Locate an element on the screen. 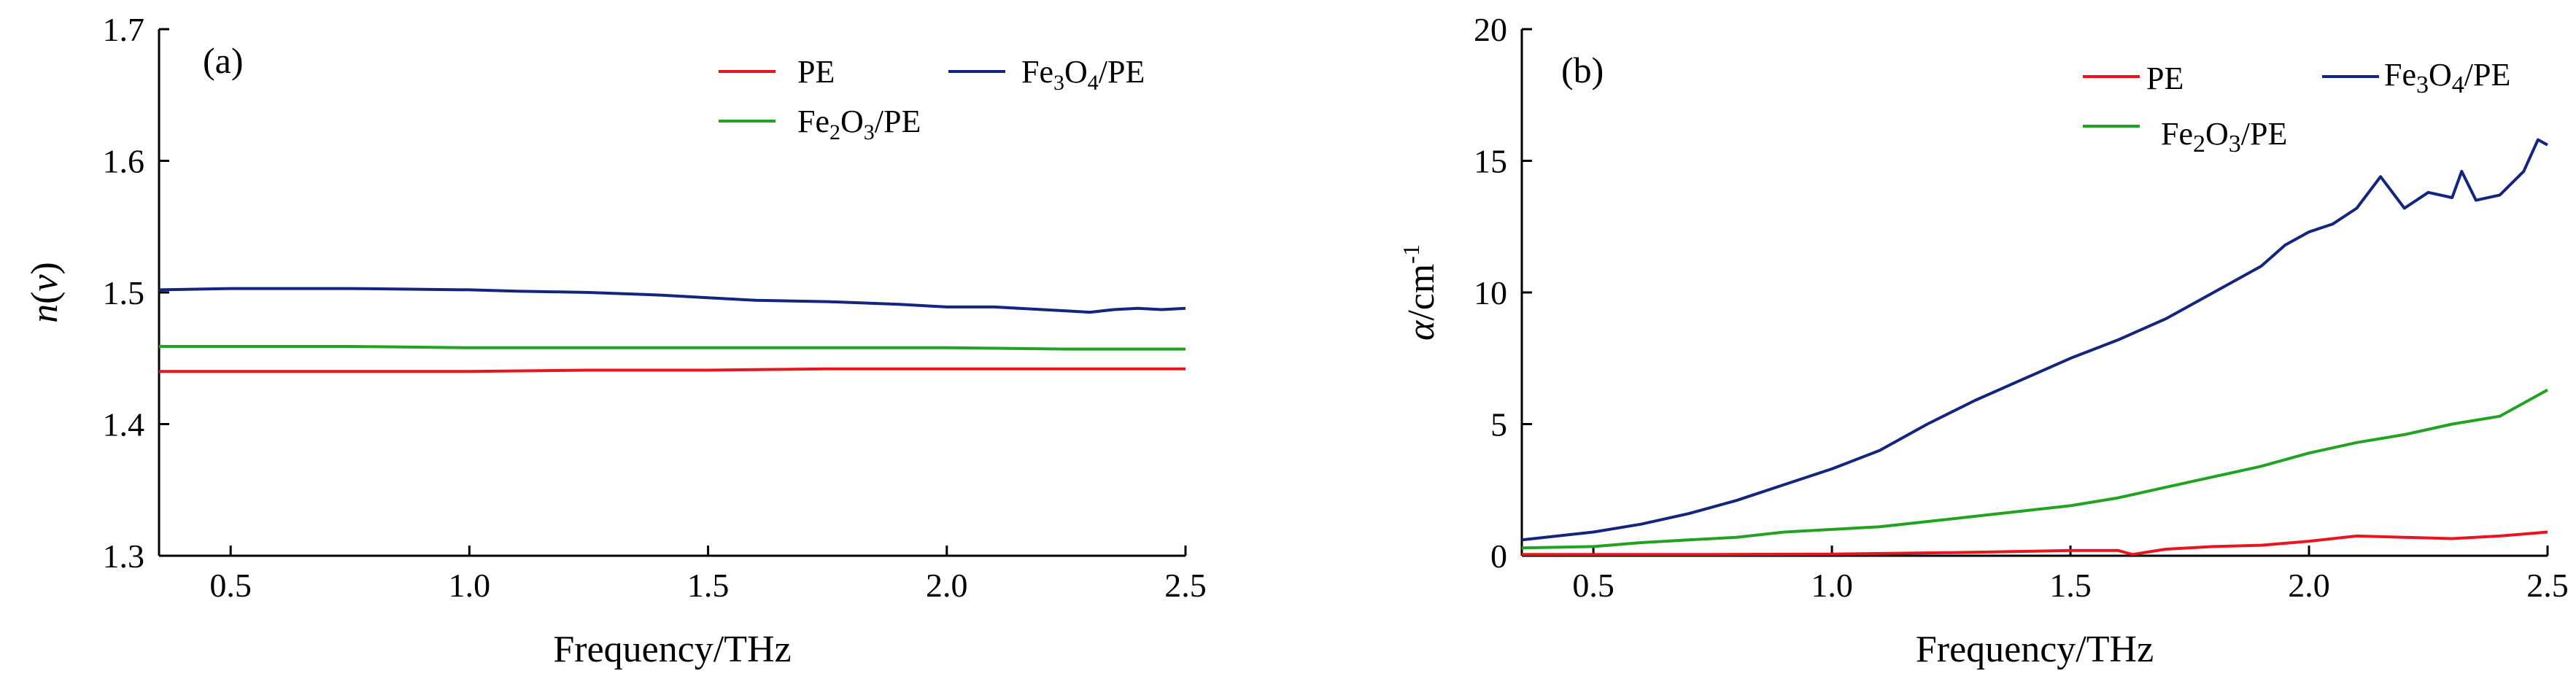 This screenshot has width=2576, height=679. y-tick-label: 20 is located at coordinates (1490, 30).